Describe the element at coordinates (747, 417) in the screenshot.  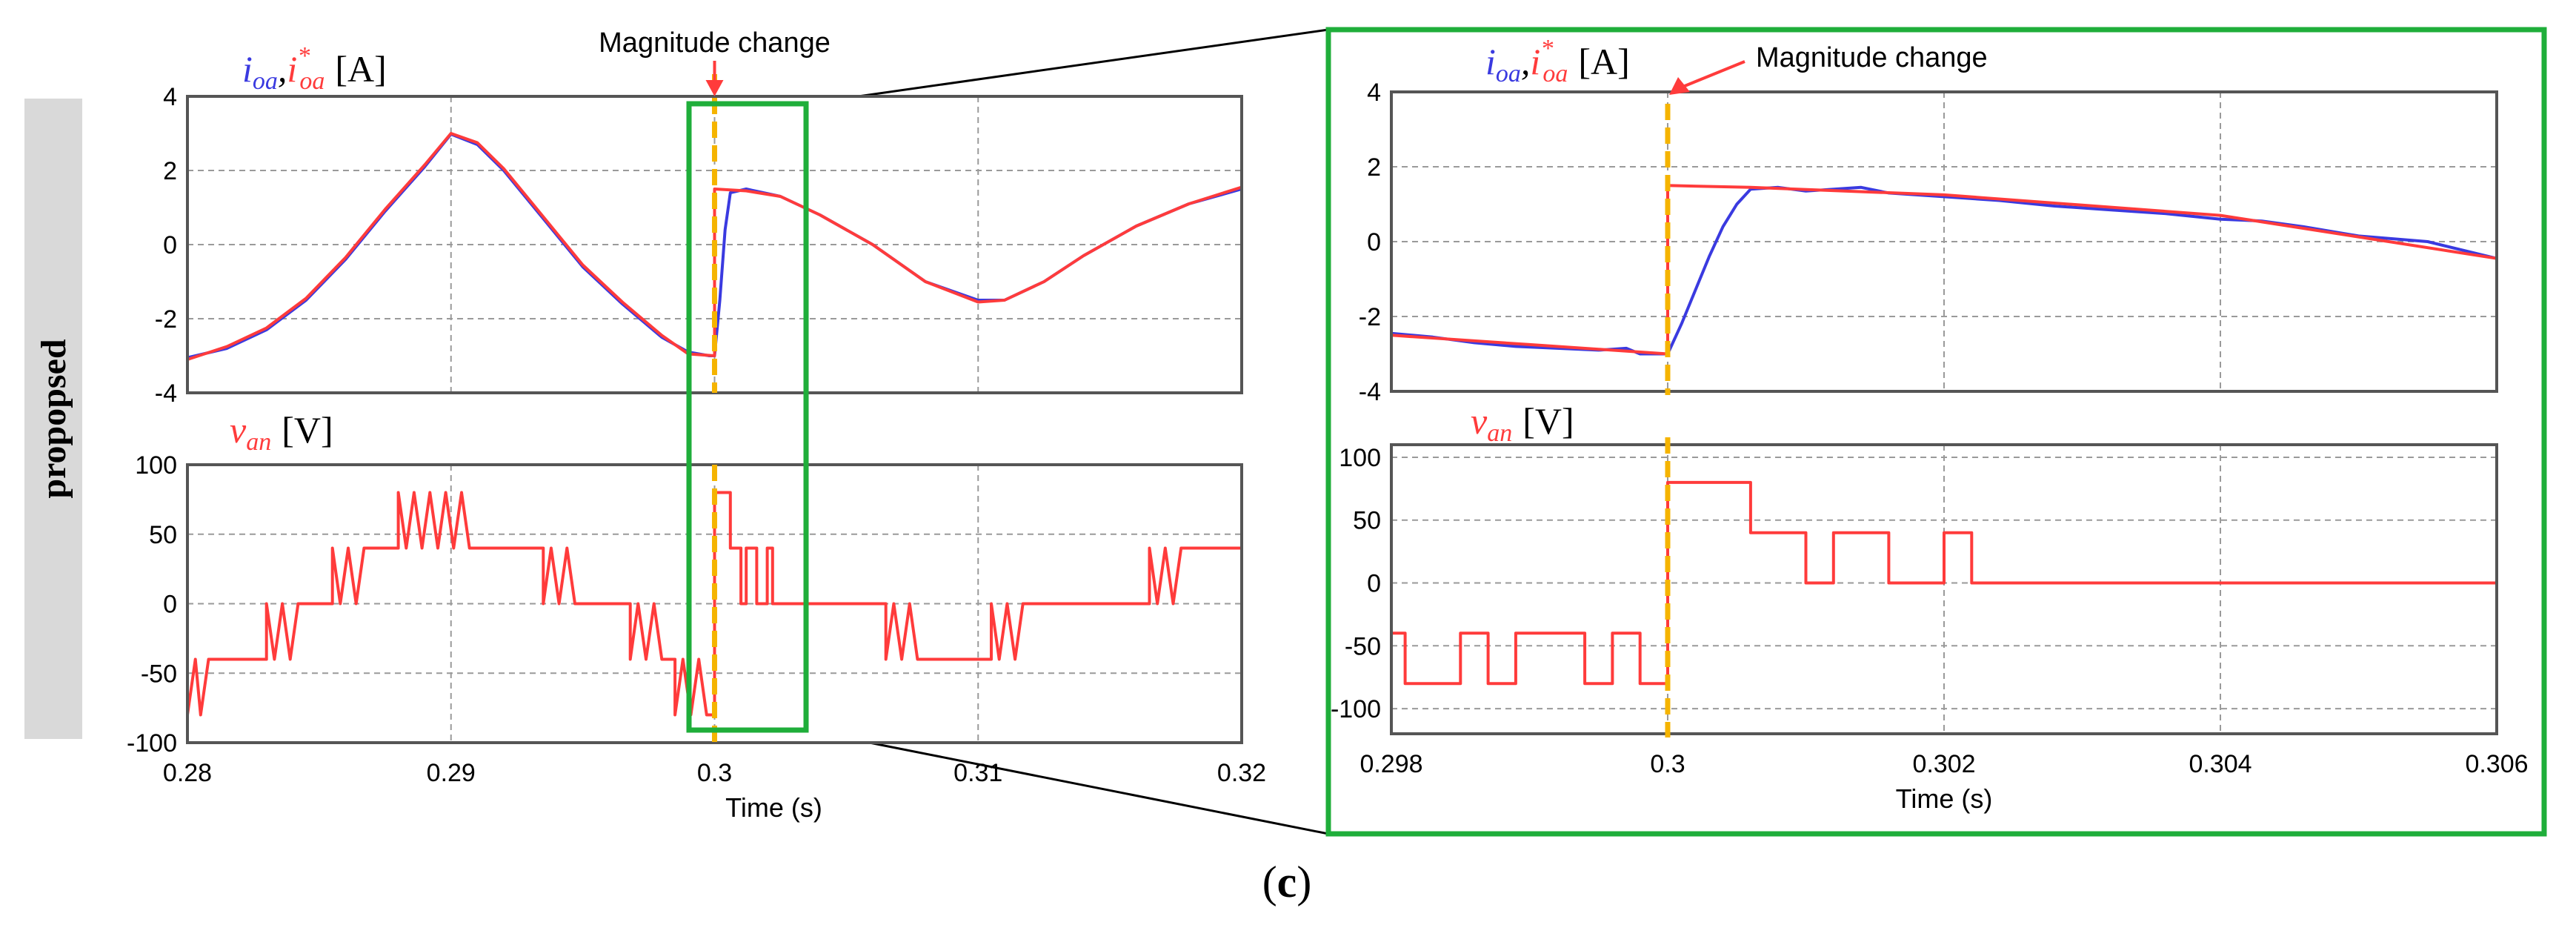
I see `zoom-region-box` at that location.